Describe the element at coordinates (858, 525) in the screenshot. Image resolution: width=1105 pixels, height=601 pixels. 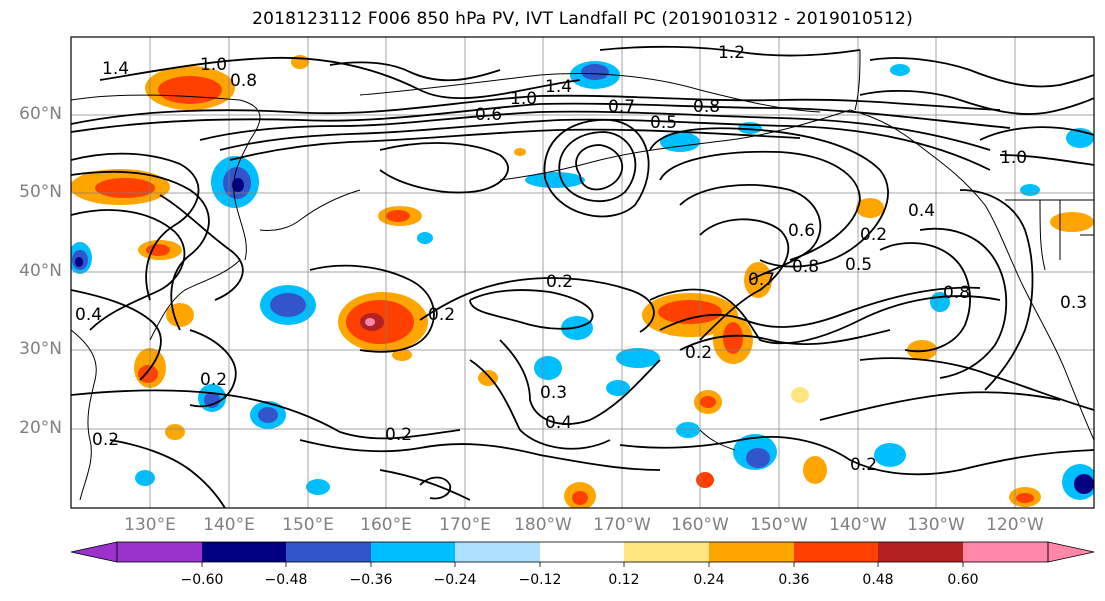
I see `lon-label-140w: 140°W` at that location.